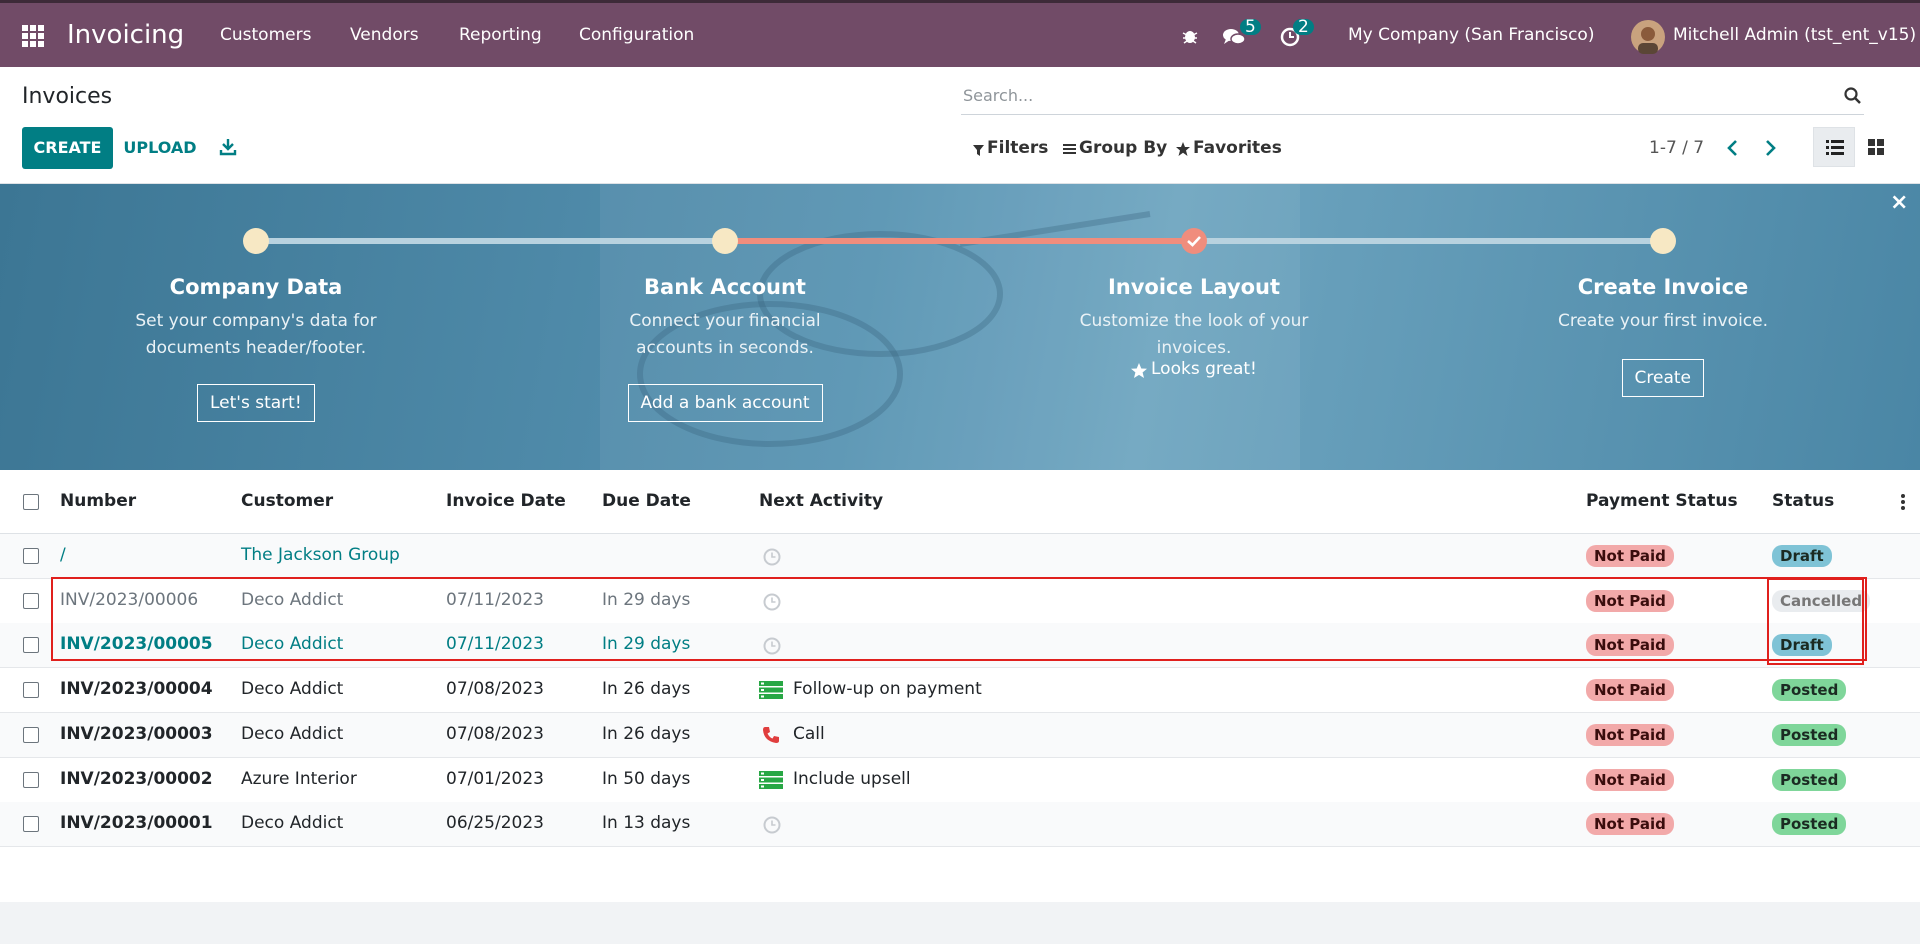  I want to click on step-title: Company Data, so click(256, 287).